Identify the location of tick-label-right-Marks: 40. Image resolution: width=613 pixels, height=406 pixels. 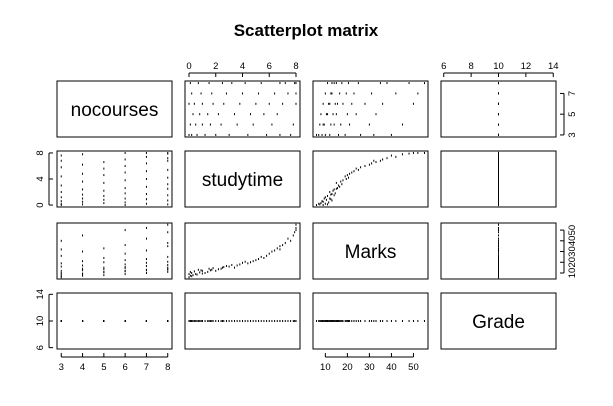
(572, 241).